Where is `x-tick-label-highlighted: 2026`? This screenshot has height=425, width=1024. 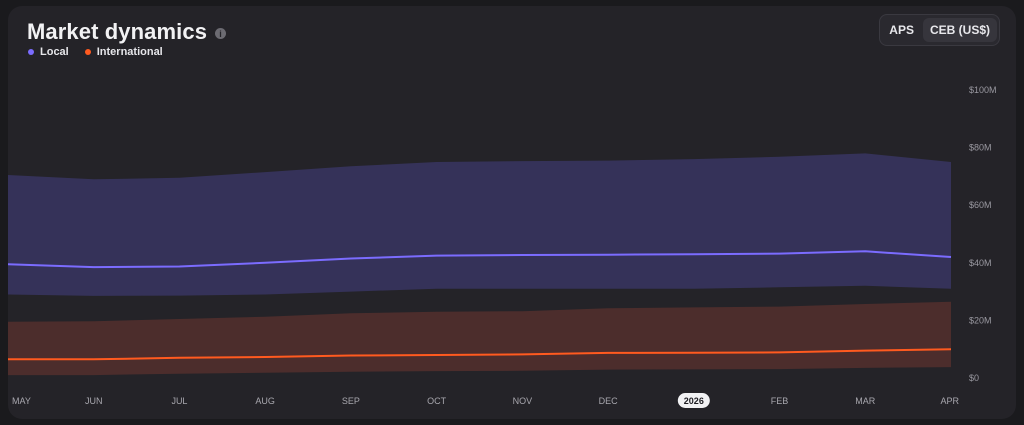 x-tick-label-highlighted: 2026 is located at coordinates (694, 401).